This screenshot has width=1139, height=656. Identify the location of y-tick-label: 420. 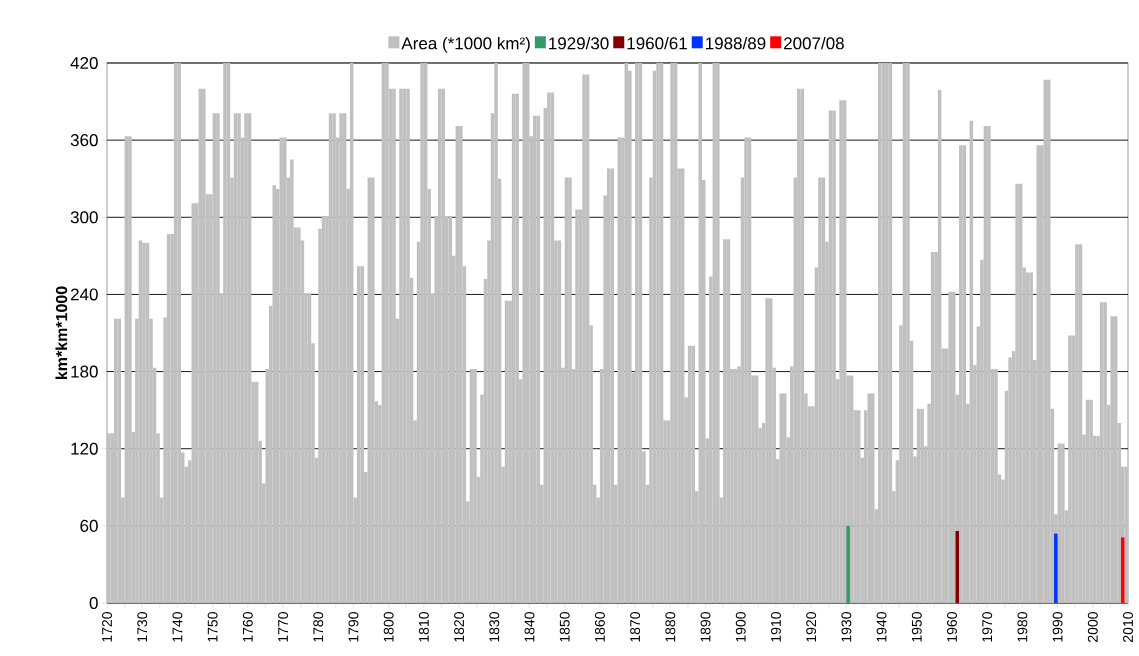
(84, 63).